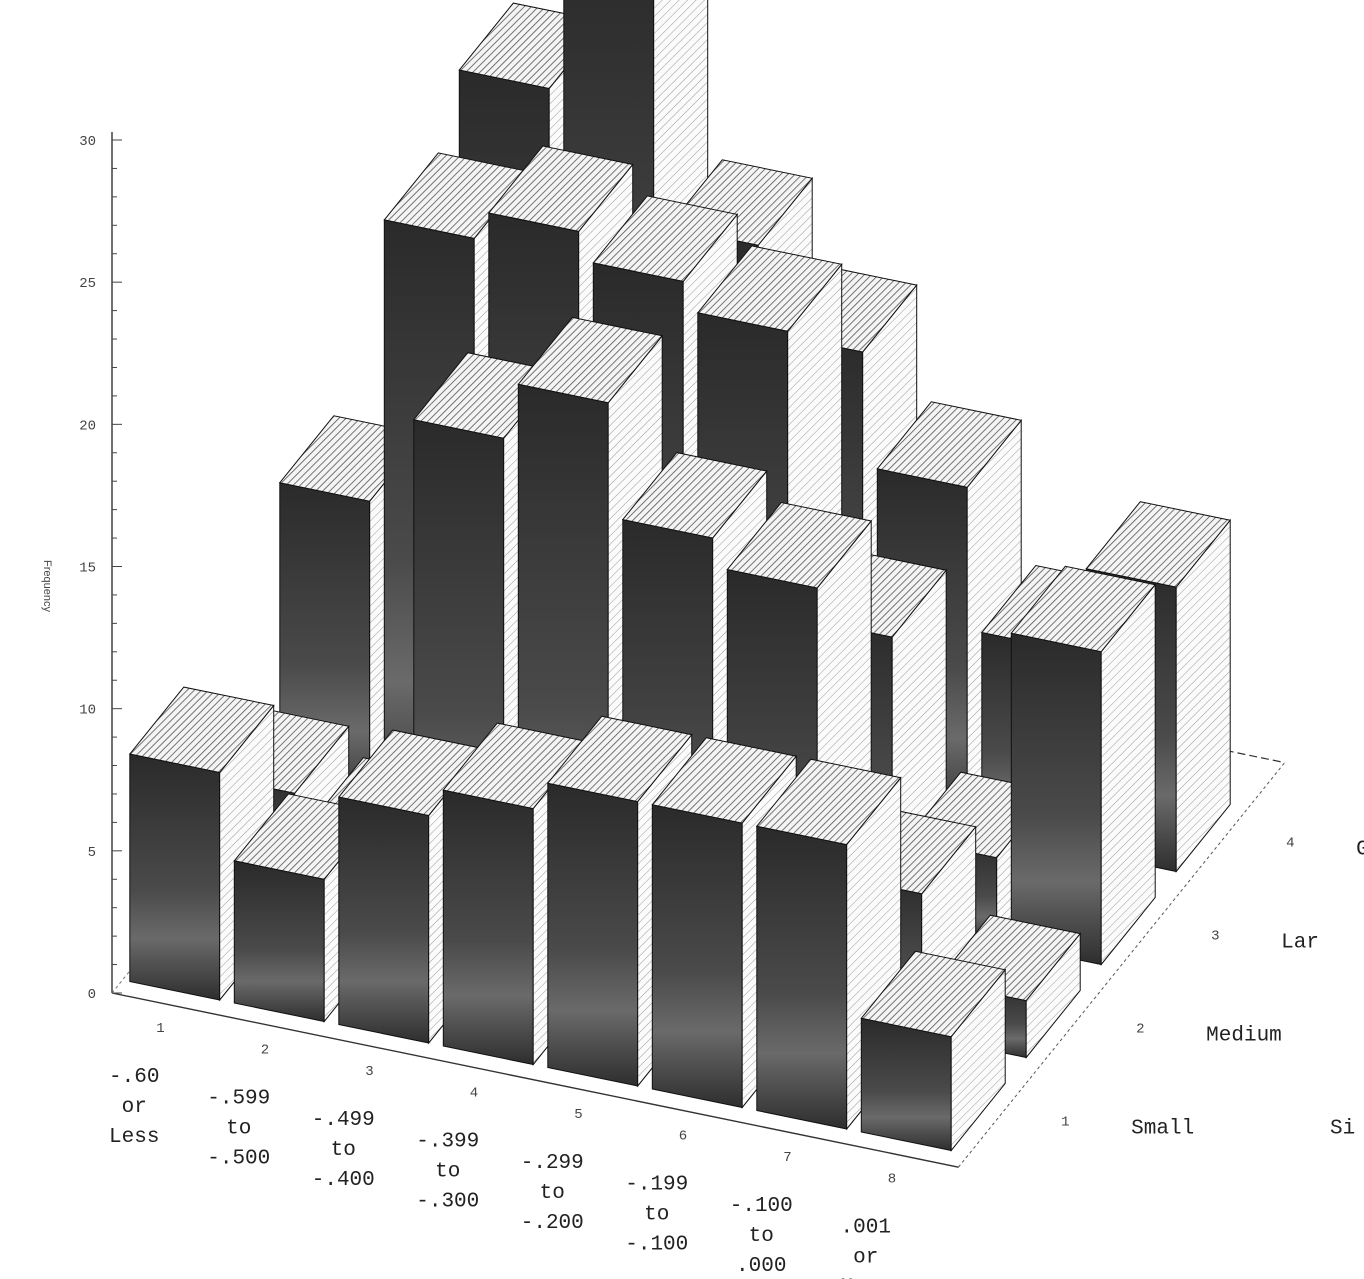 This screenshot has width=1364, height=1279. What do you see at coordinates (1162, 1129) in the screenshot?
I see `size-series-label: Small` at bounding box center [1162, 1129].